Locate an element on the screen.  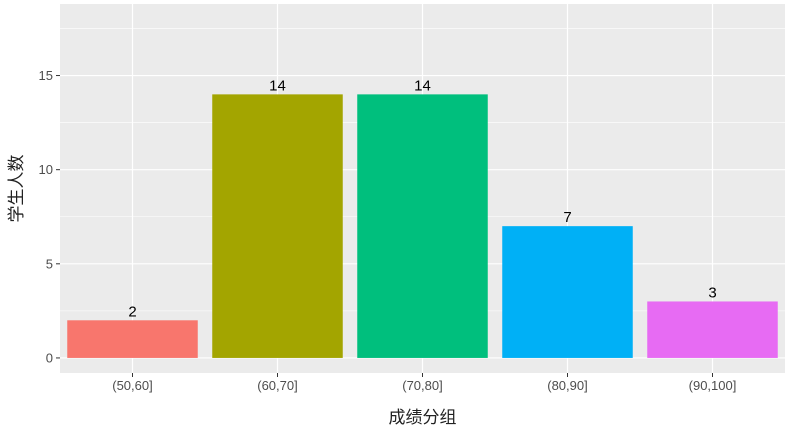
x-axis: (50,60] (60,70] (70,80] (80,90] (90,100] is located at coordinates (424, 383).